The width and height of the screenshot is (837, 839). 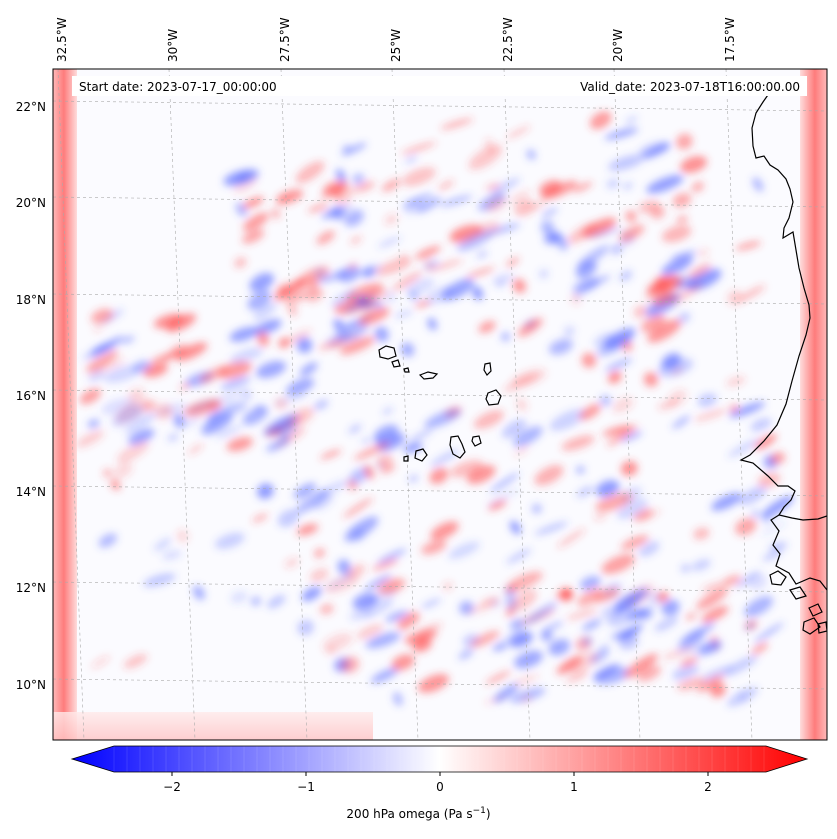 I want to click on island-brava, so click(x=406, y=458).